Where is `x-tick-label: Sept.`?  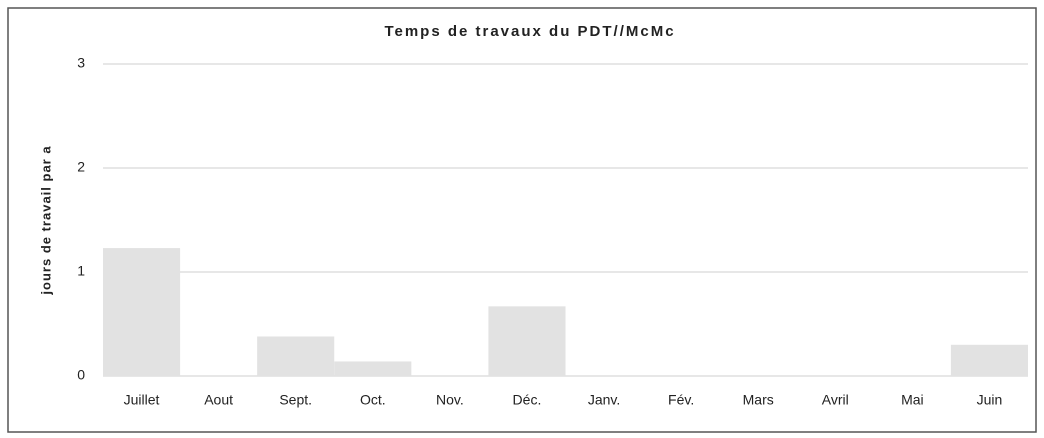 x-tick-label: Sept. is located at coordinates (295, 400).